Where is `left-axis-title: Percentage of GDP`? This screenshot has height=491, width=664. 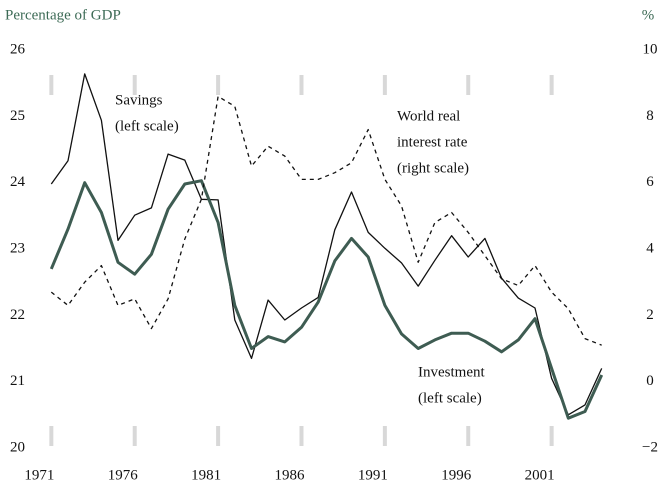
left-axis-title: Percentage of GDP is located at coordinates (63, 15).